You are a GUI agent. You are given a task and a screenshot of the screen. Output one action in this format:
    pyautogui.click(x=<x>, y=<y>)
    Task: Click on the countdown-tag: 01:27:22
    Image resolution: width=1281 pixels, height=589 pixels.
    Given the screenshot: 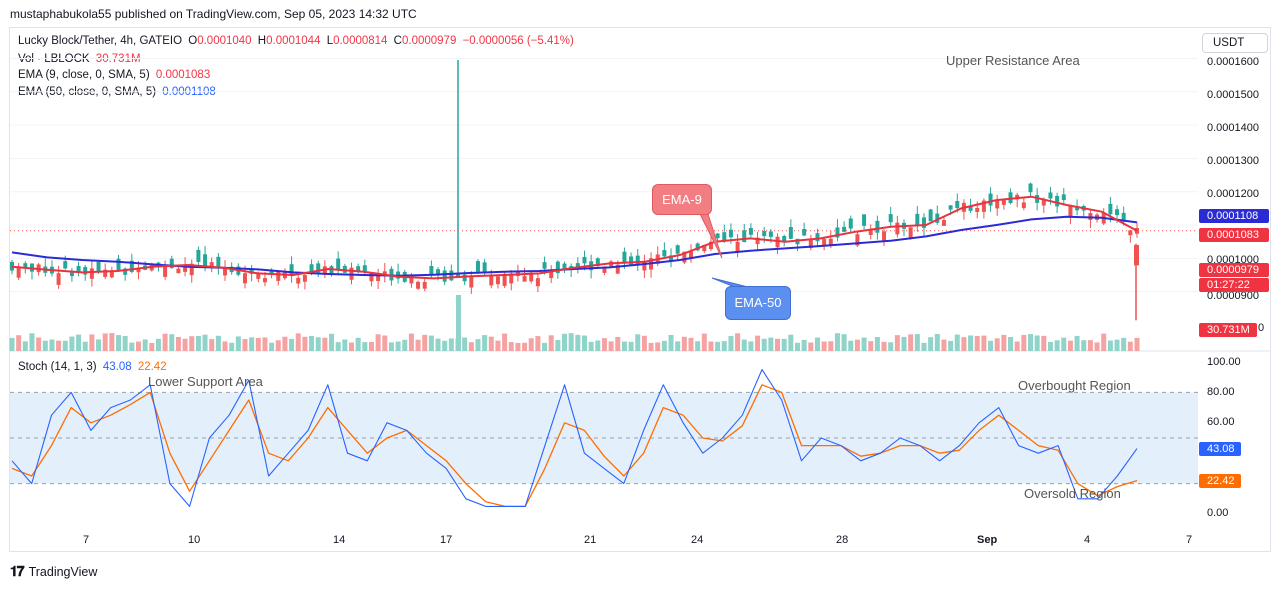 What is the action you would take?
    pyautogui.click(x=1234, y=285)
    